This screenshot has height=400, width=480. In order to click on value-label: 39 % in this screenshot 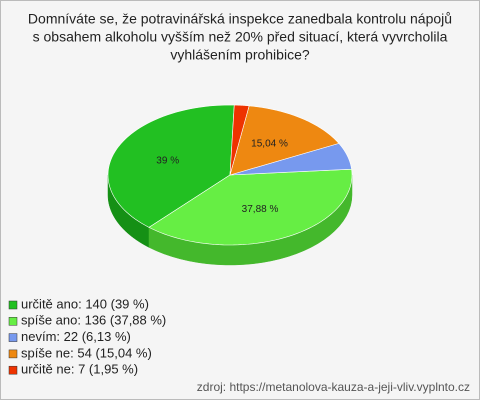, I will do `click(167, 160)`.